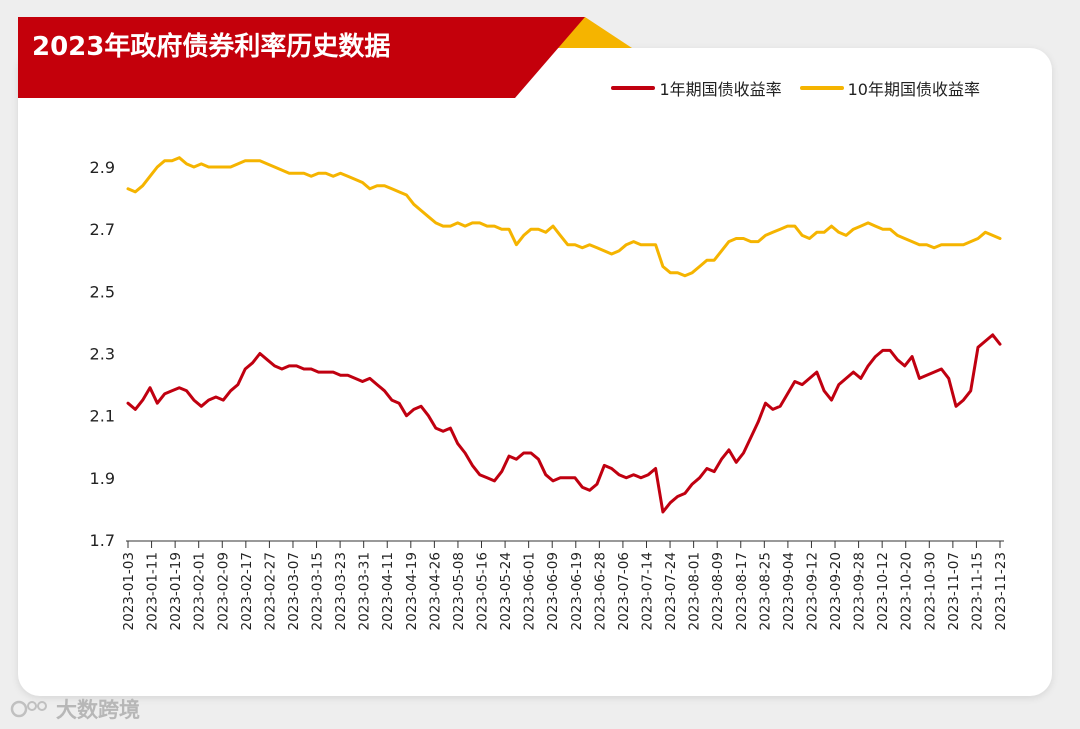 The width and height of the screenshot is (1080, 729). Describe the element at coordinates (564, 217) in the screenshot. I see `series-line-10y` at that location.